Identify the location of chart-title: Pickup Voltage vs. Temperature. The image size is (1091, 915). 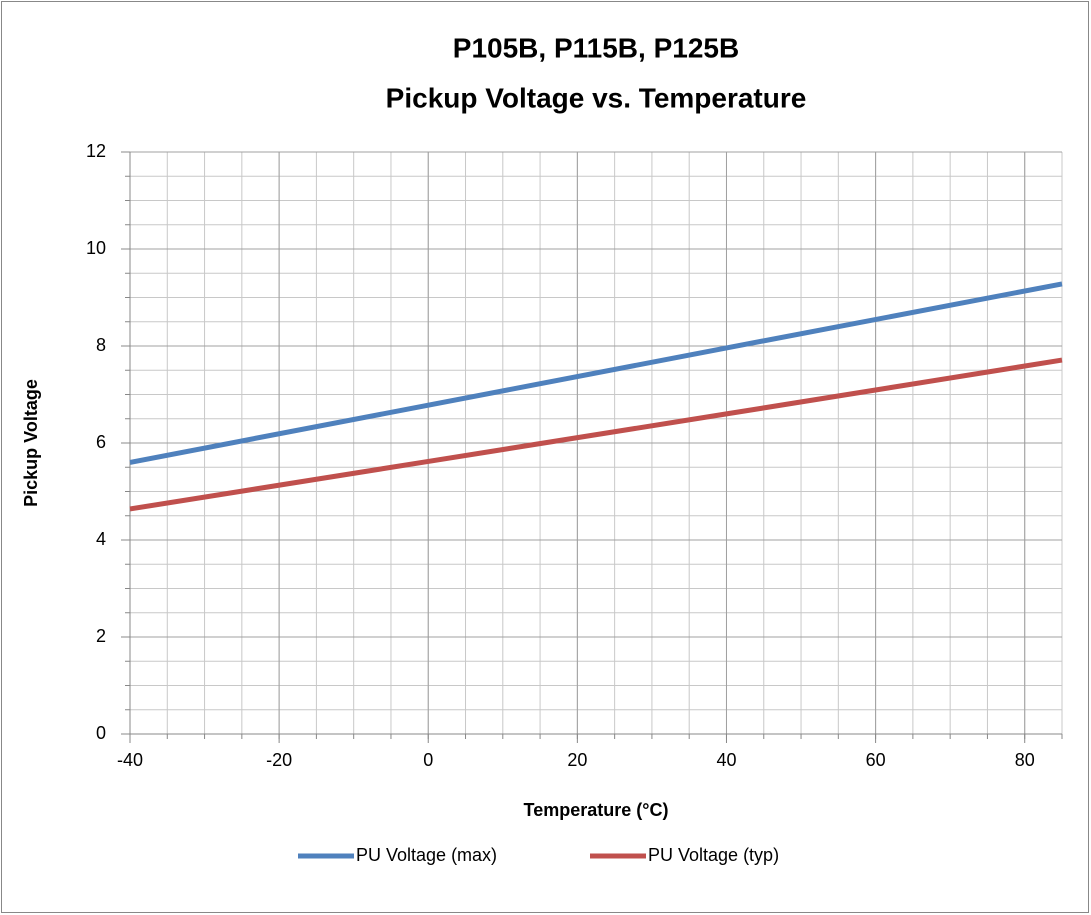
(596, 97).